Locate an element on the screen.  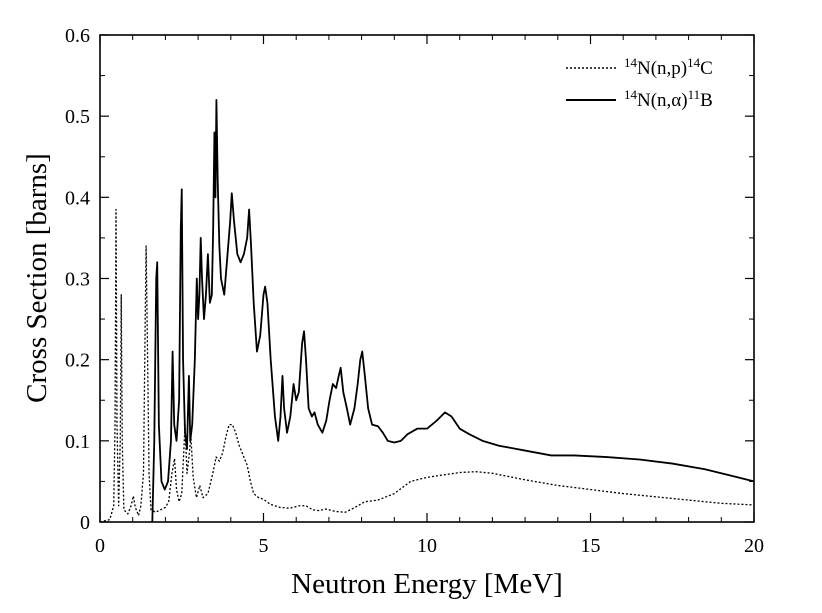
y-tick-label: 0 is located at coordinates (85, 523).